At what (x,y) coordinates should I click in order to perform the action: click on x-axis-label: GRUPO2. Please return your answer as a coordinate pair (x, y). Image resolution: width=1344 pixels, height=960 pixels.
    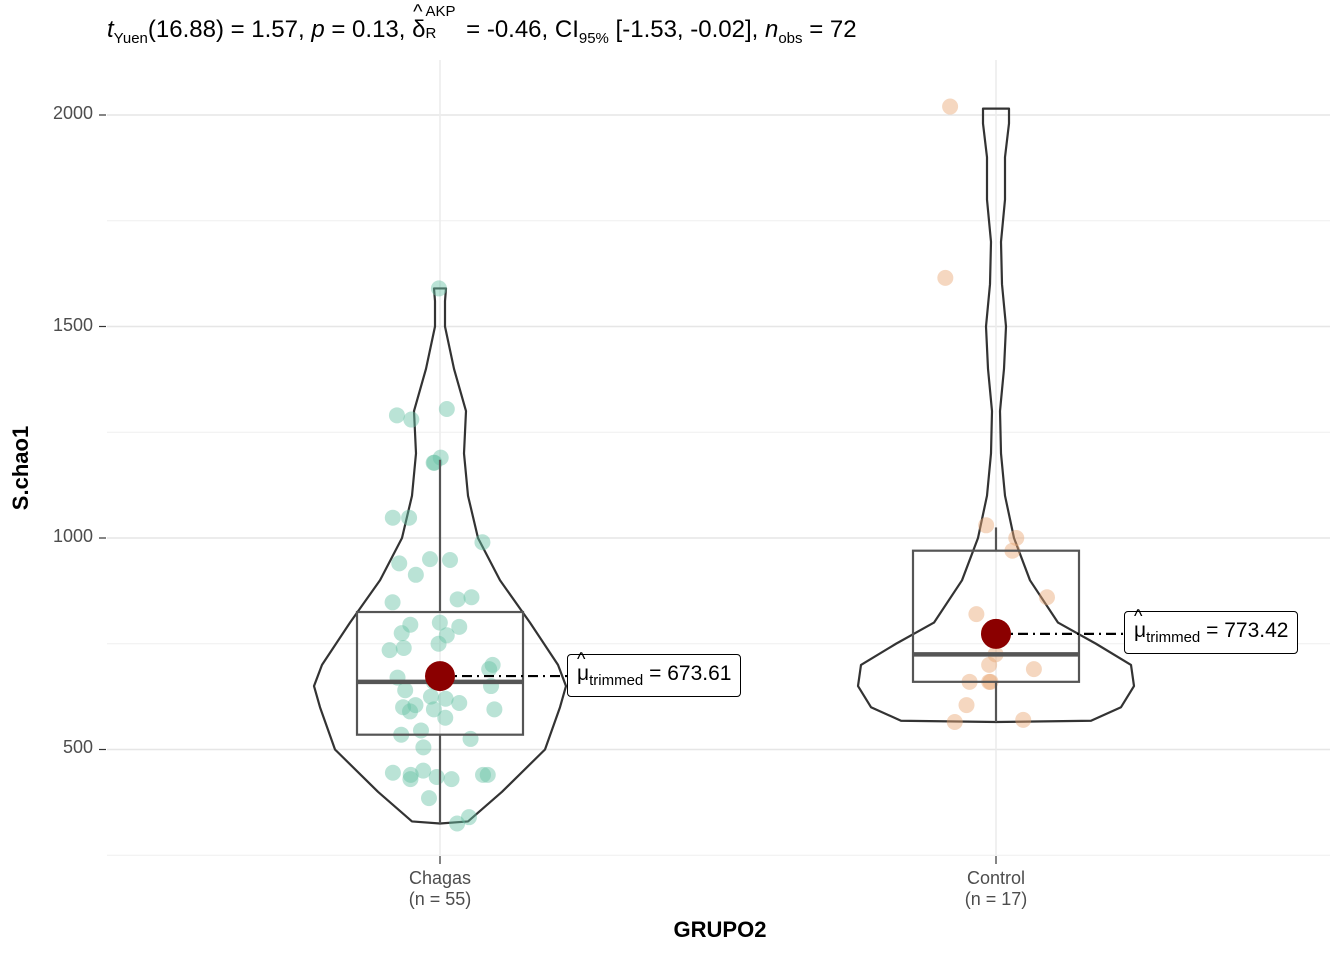
    Looking at the image, I should click on (720, 929).